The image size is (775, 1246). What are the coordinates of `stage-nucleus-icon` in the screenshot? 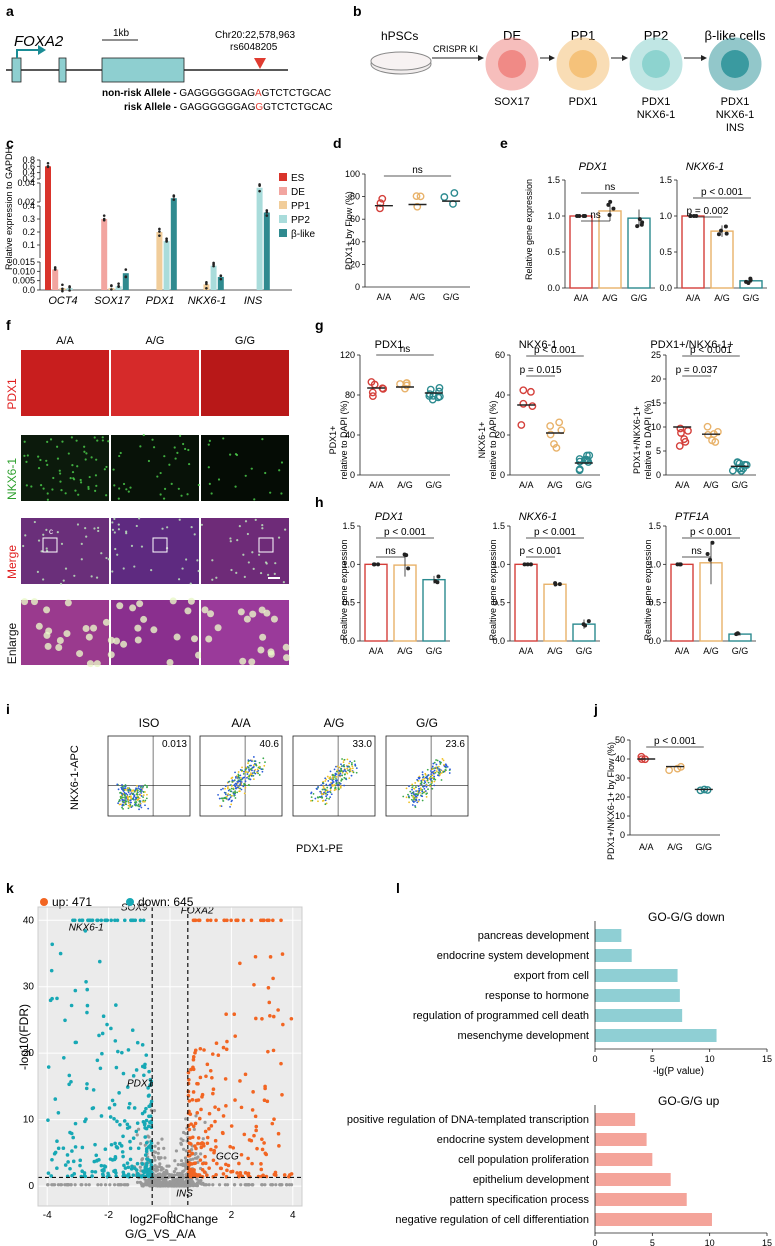 It's located at (512, 64).